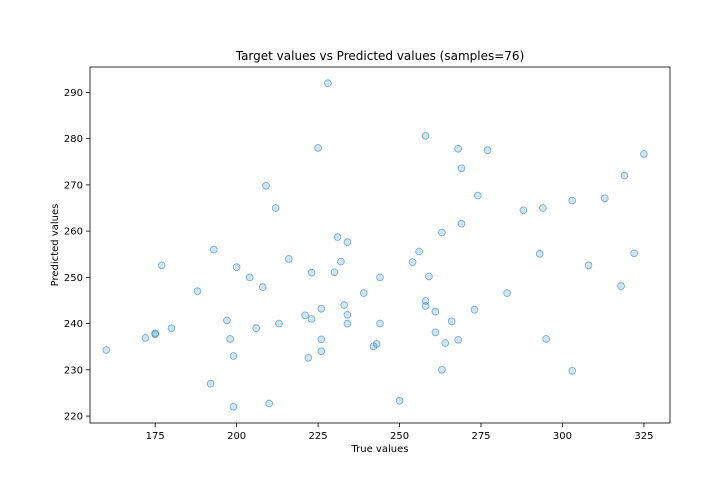 This screenshot has width=720, height=504. Describe the element at coordinates (73, 417) in the screenshot. I see `y-tick-label: 220` at that location.